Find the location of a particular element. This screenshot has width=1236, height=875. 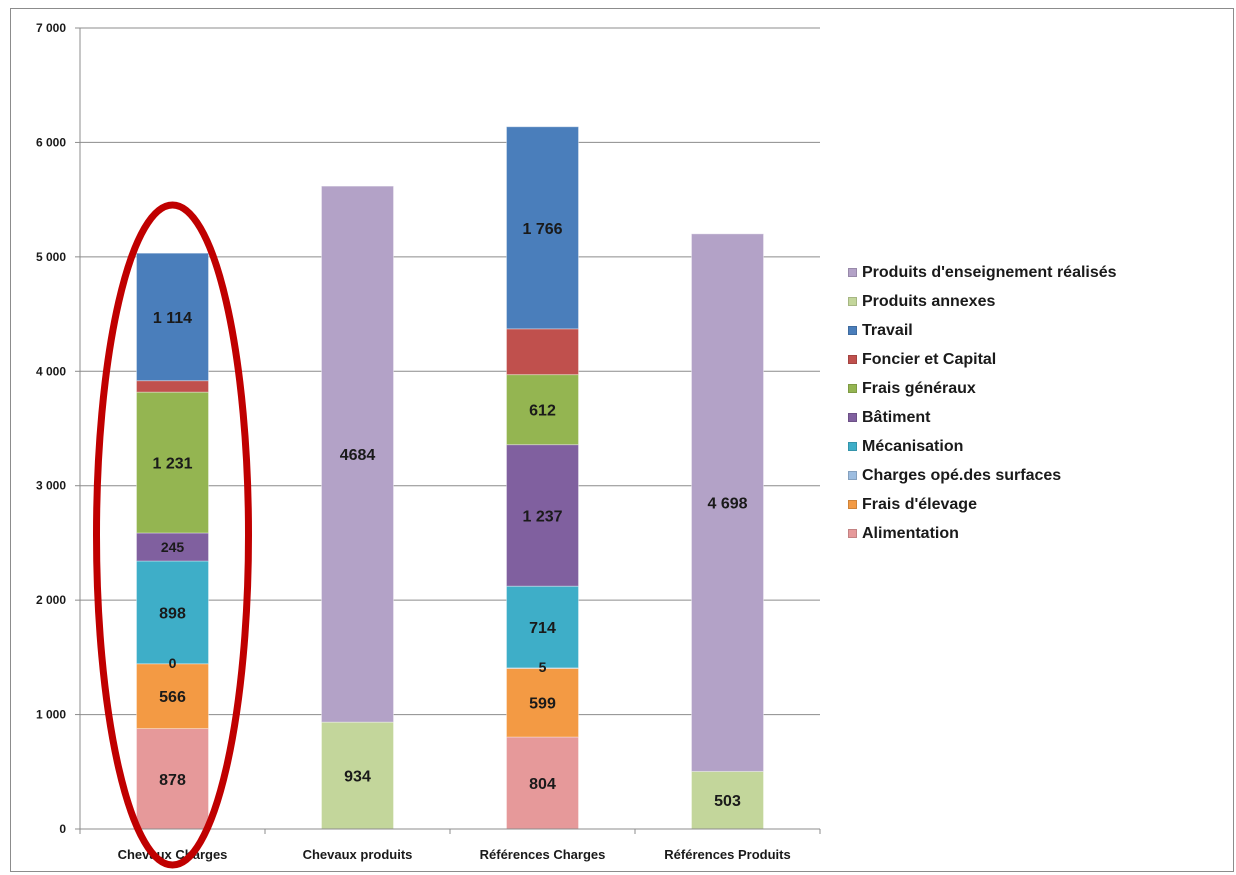

data-label: 1 231 is located at coordinates (172, 464).